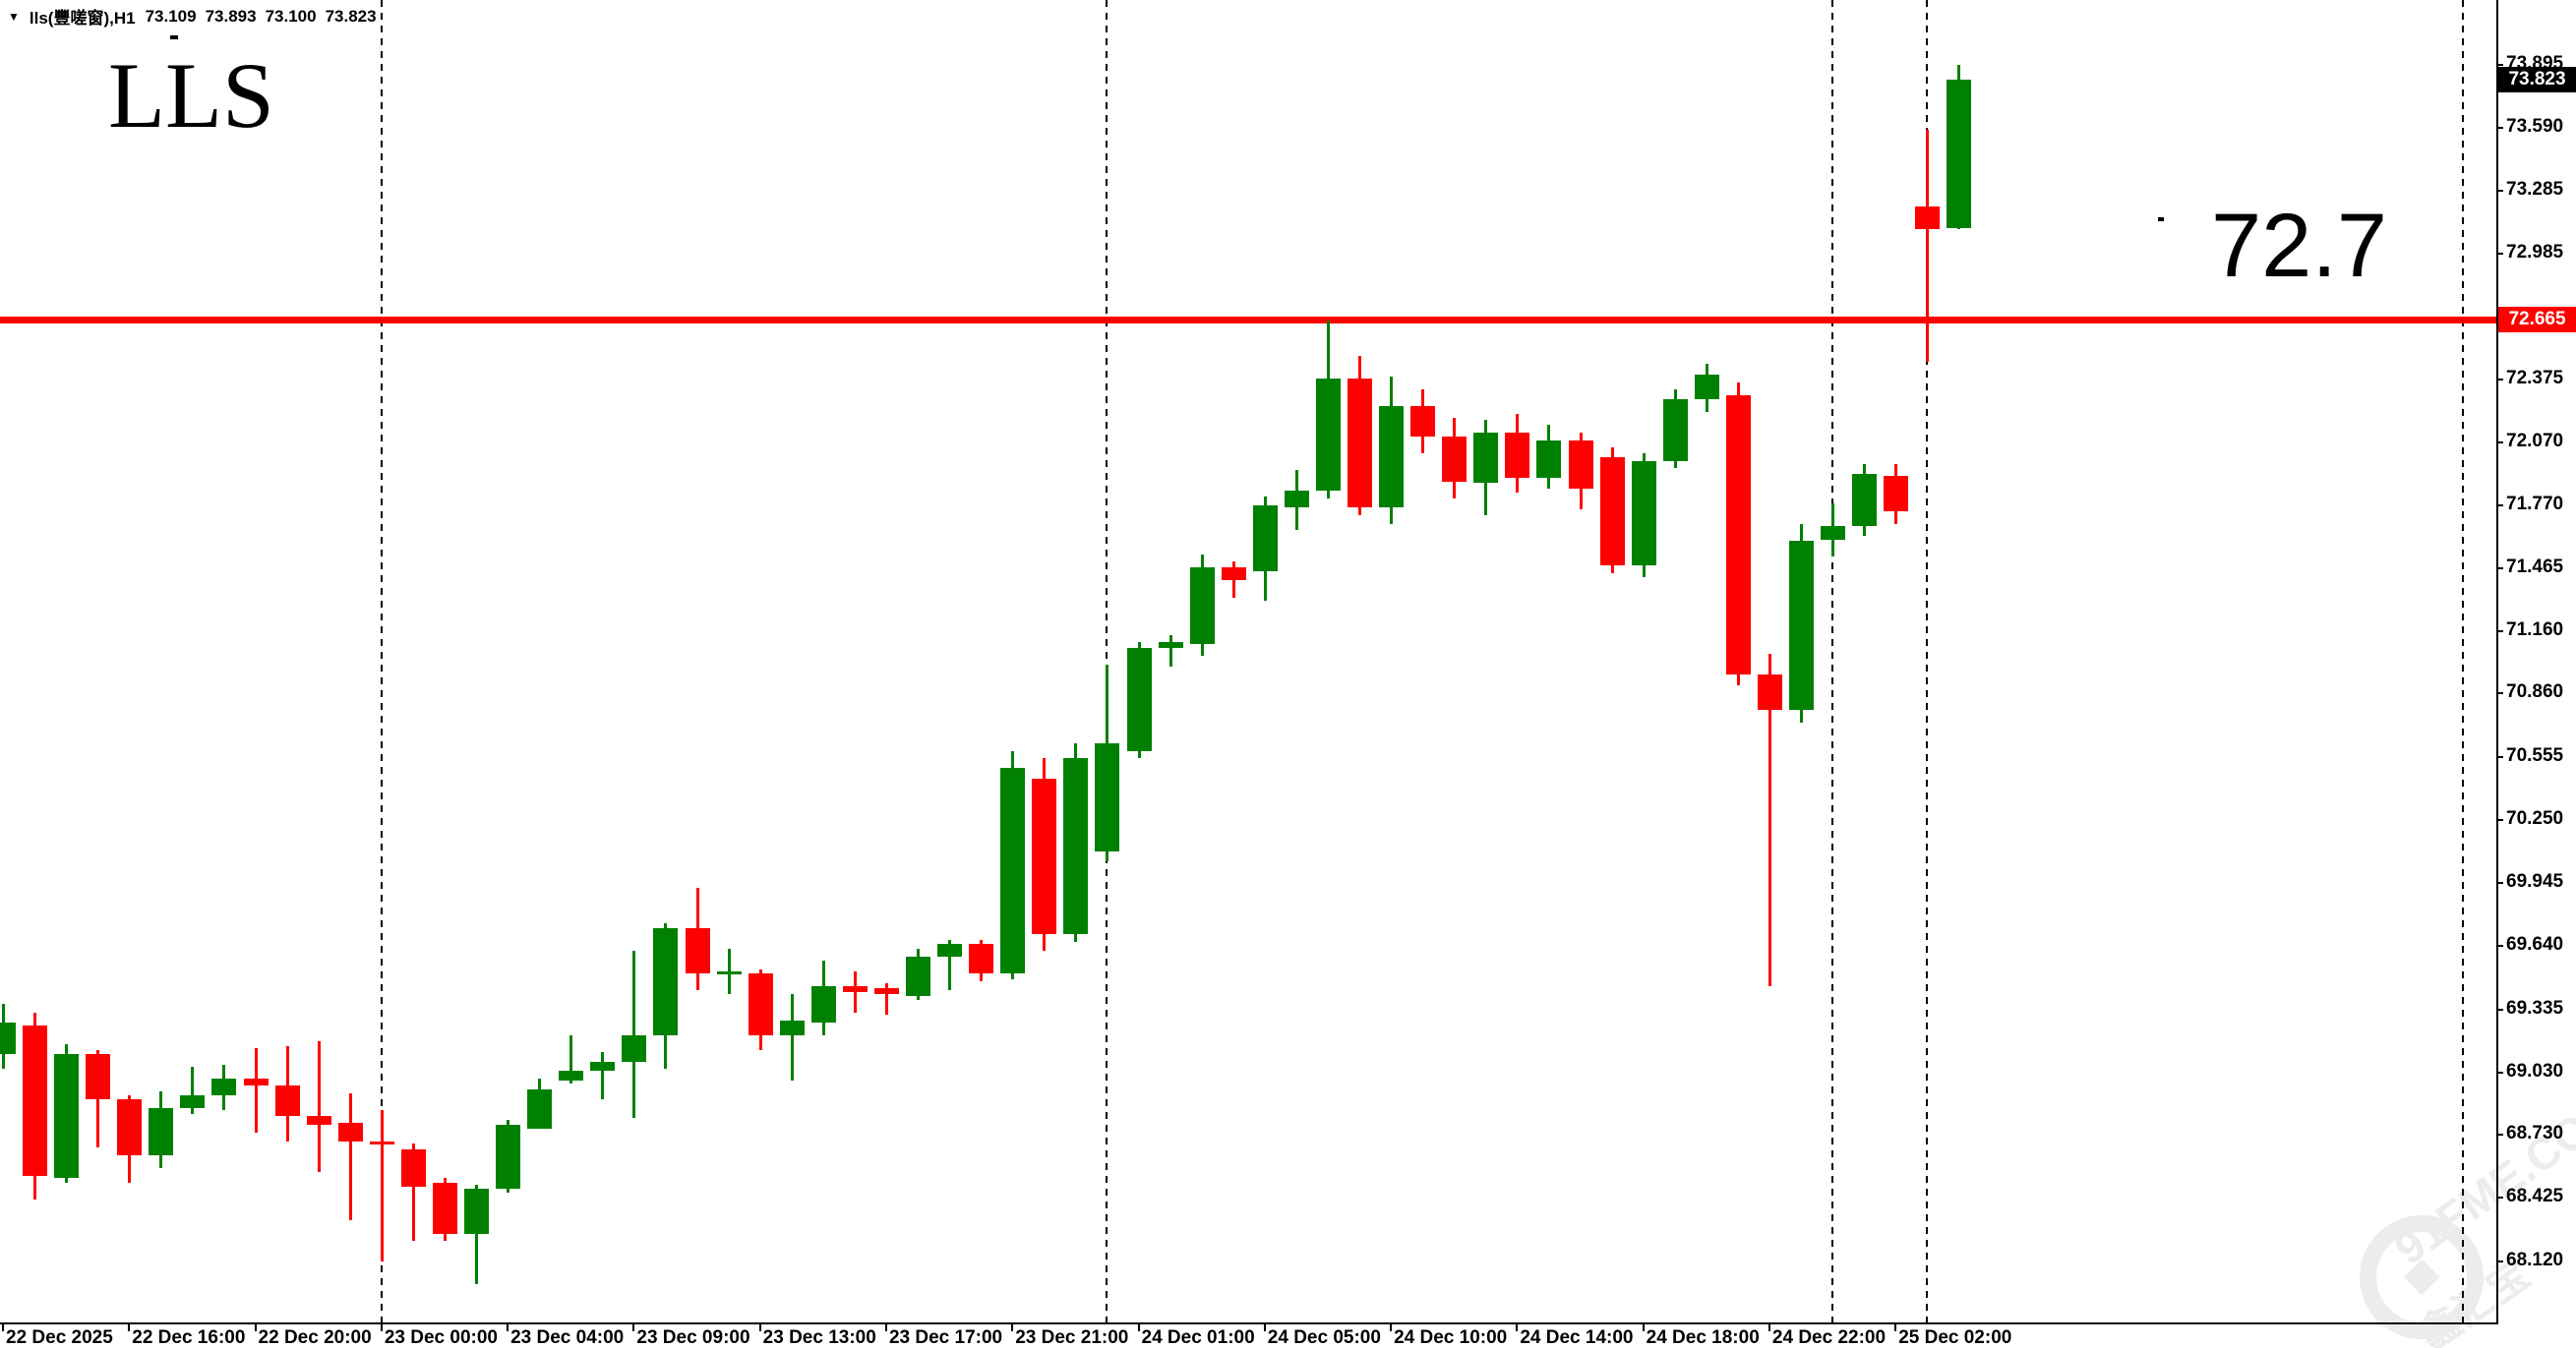 The height and width of the screenshot is (1348, 2576). I want to click on y-axis-tick-label: 71.770, so click(2535, 503).